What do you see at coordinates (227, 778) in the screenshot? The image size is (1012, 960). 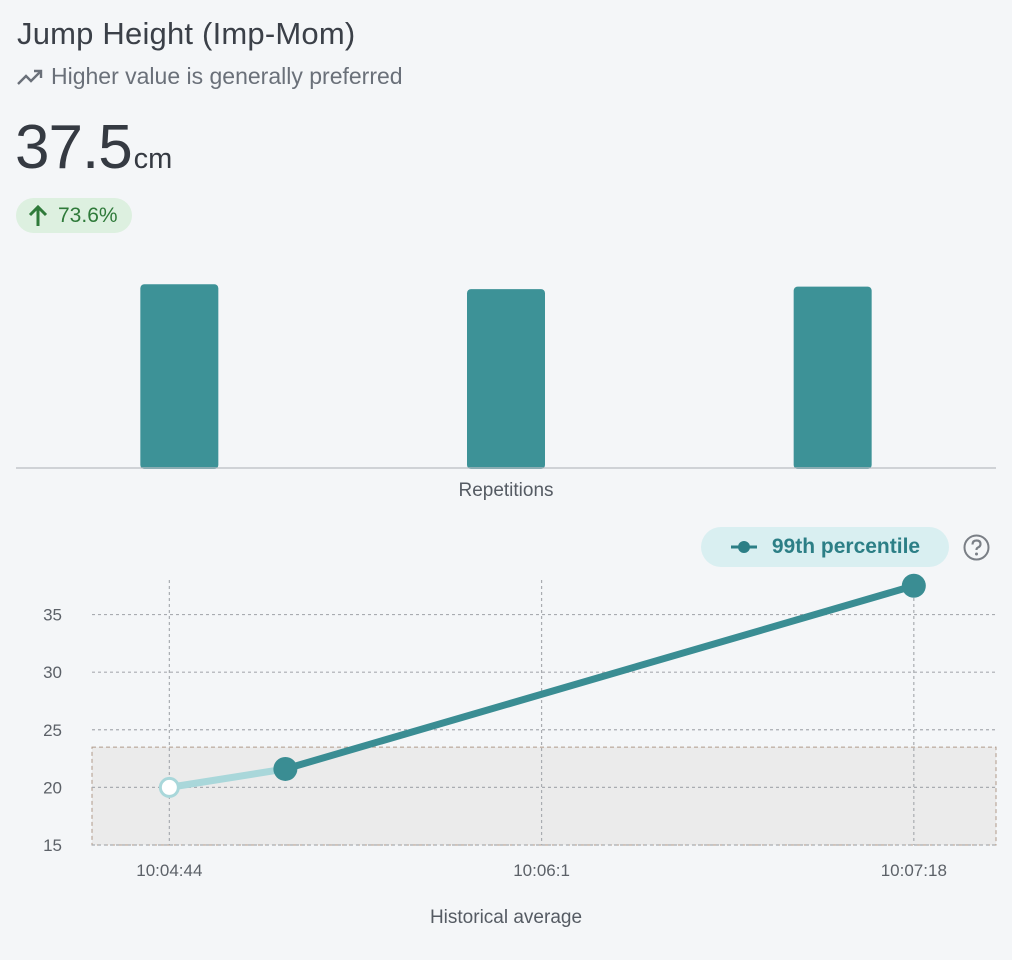 I see `series-segment-faded` at bounding box center [227, 778].